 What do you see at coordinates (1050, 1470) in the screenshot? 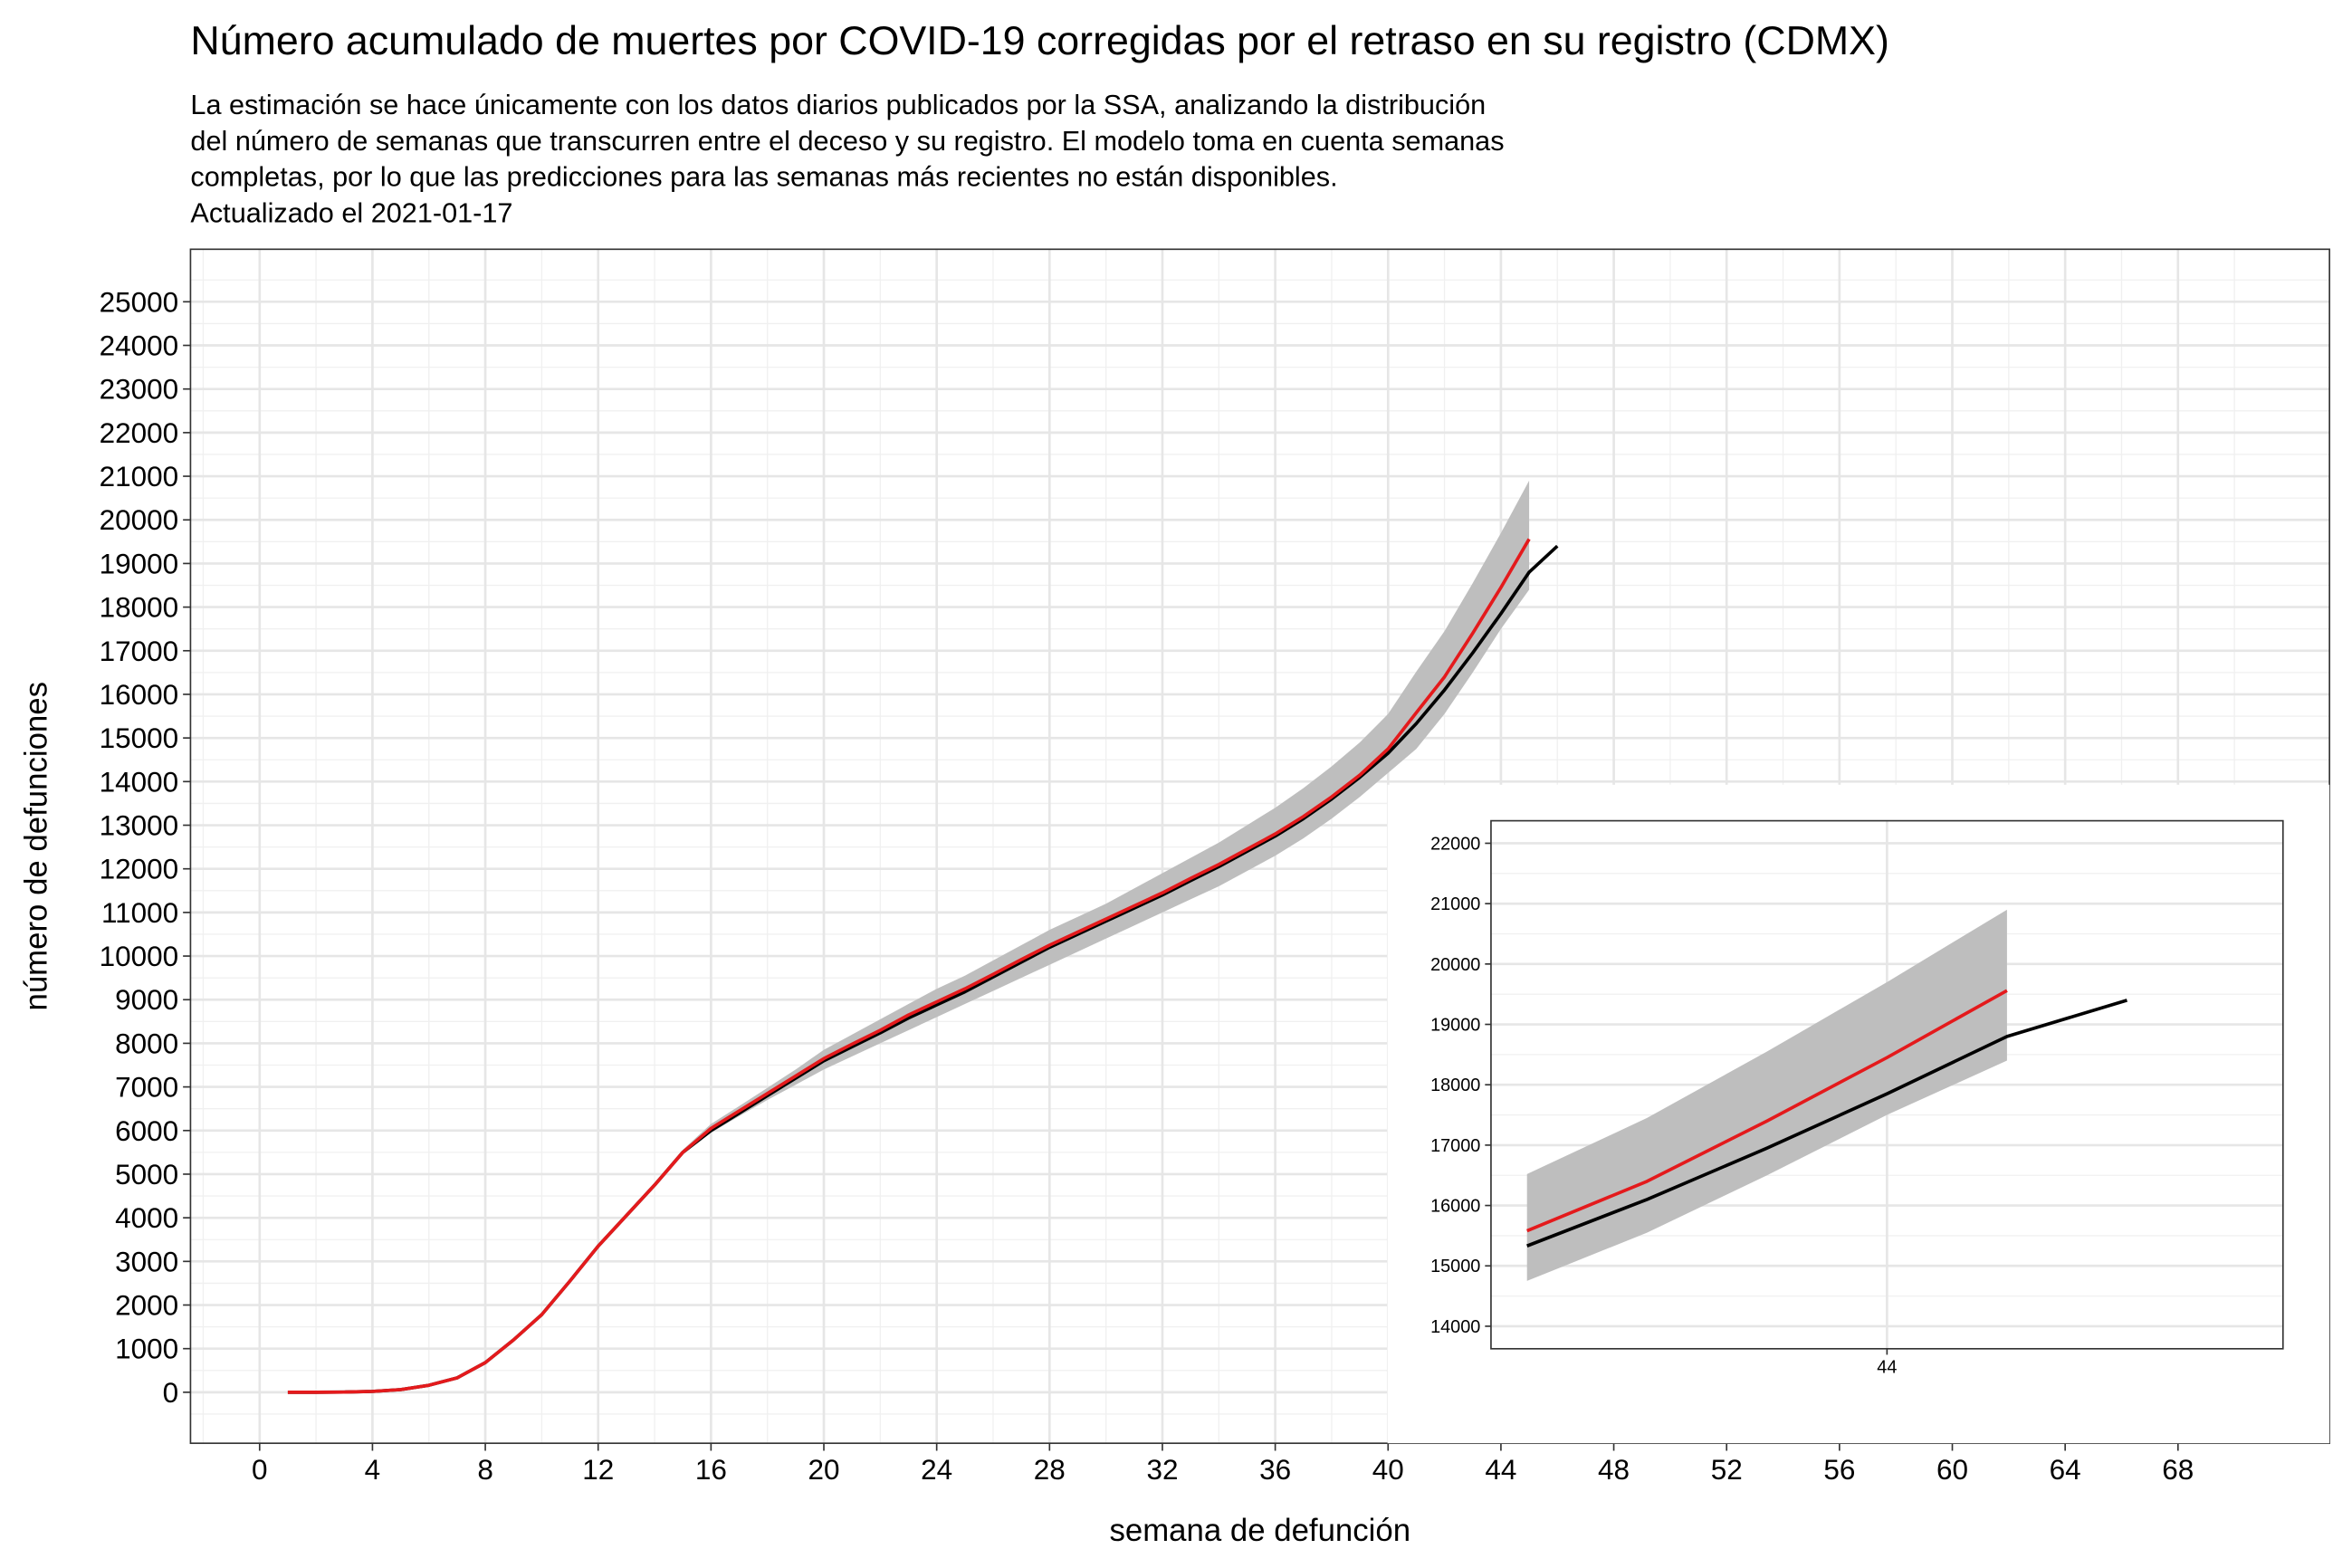
I see `x-tick-label: 28` at bounding box center [1050, 1470].